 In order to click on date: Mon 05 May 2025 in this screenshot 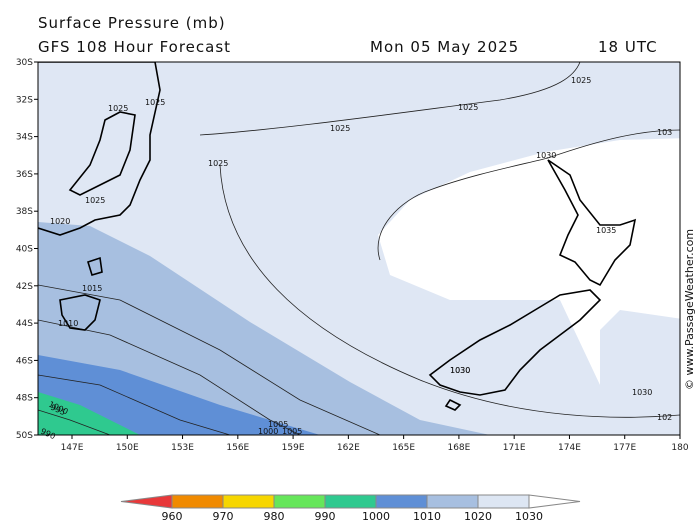, I will do `click(444, 47)`.